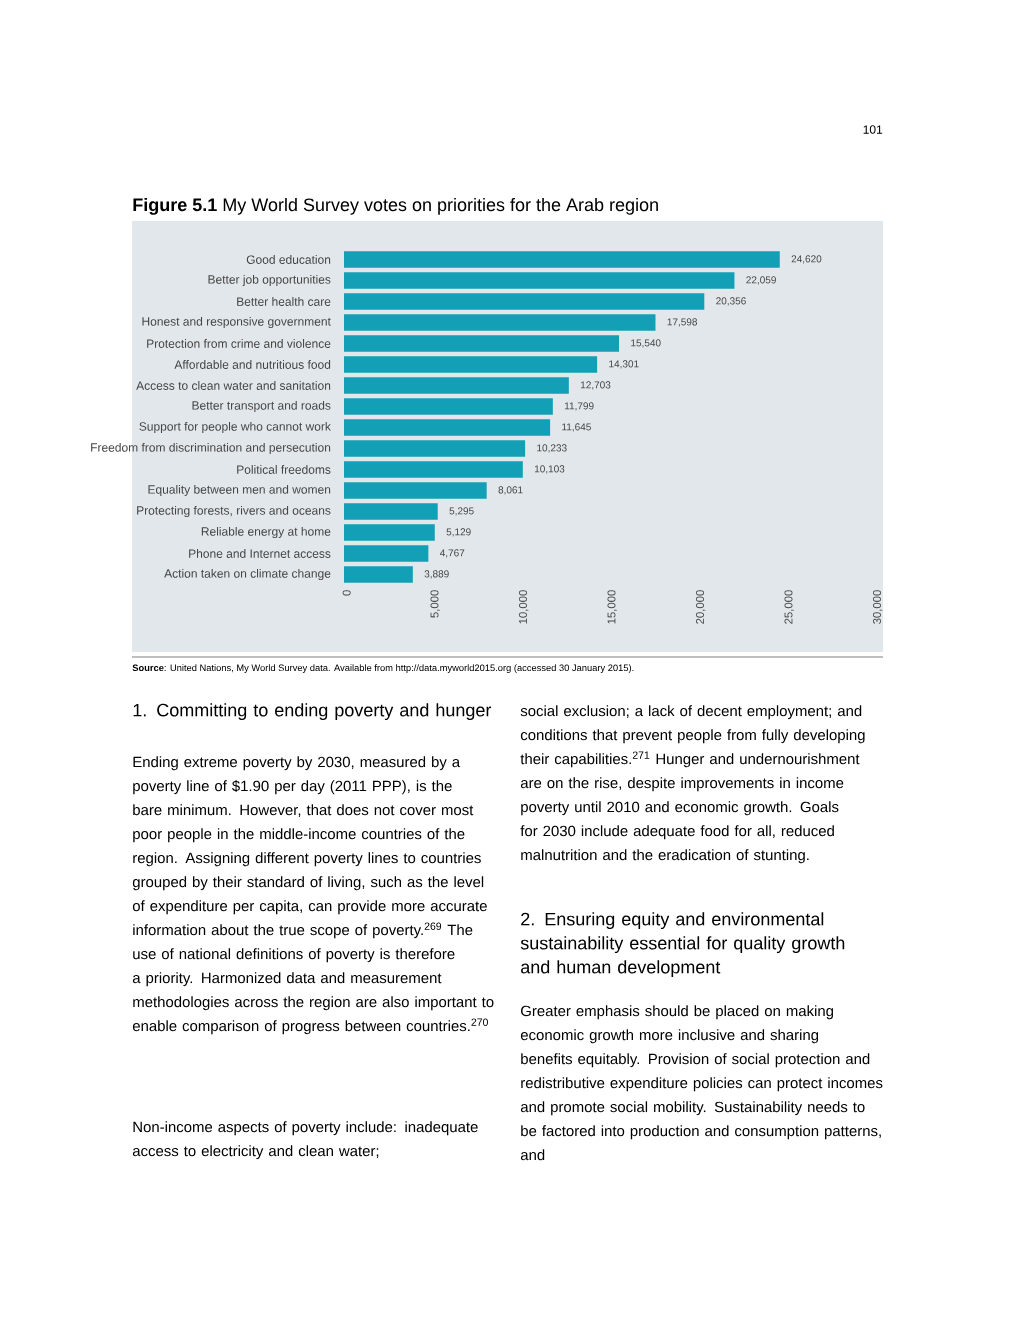  Describe the element at coordinates (346, 593) in the screenshot. I see `x-tick-label: 0` at that location.